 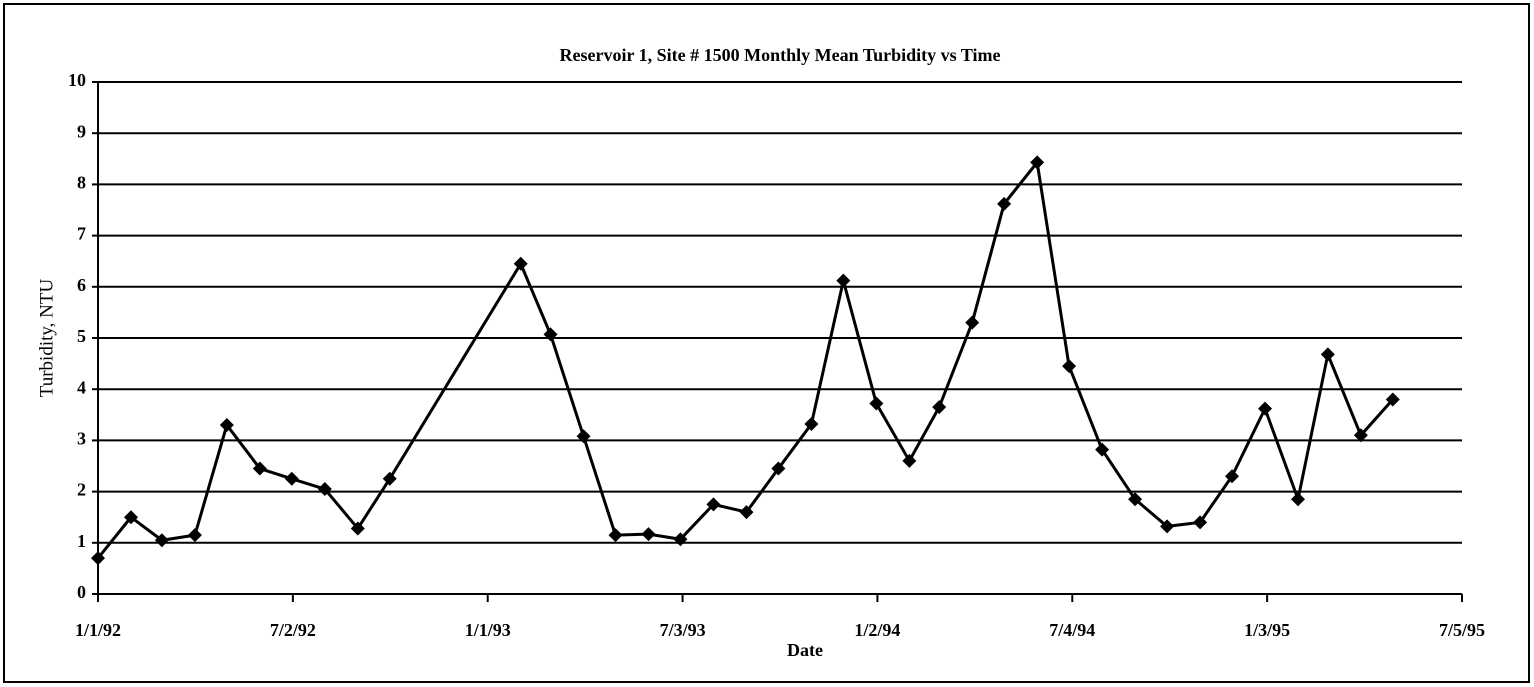 What do you see at coordinates (81, 183) in the screenshot?
I see `y-tick-label: 8` at bounding box center [81, 183].